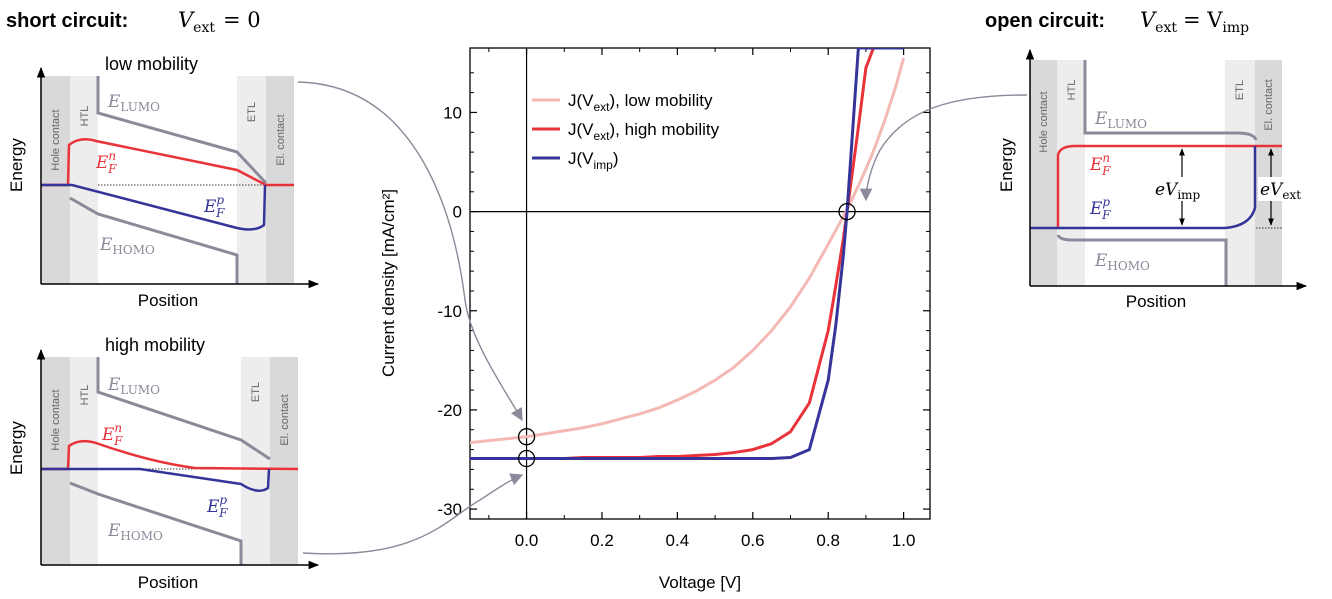 This screenshot has width=1332, height=599. I want to click on vext-label: eVext, so click(1280, 191).